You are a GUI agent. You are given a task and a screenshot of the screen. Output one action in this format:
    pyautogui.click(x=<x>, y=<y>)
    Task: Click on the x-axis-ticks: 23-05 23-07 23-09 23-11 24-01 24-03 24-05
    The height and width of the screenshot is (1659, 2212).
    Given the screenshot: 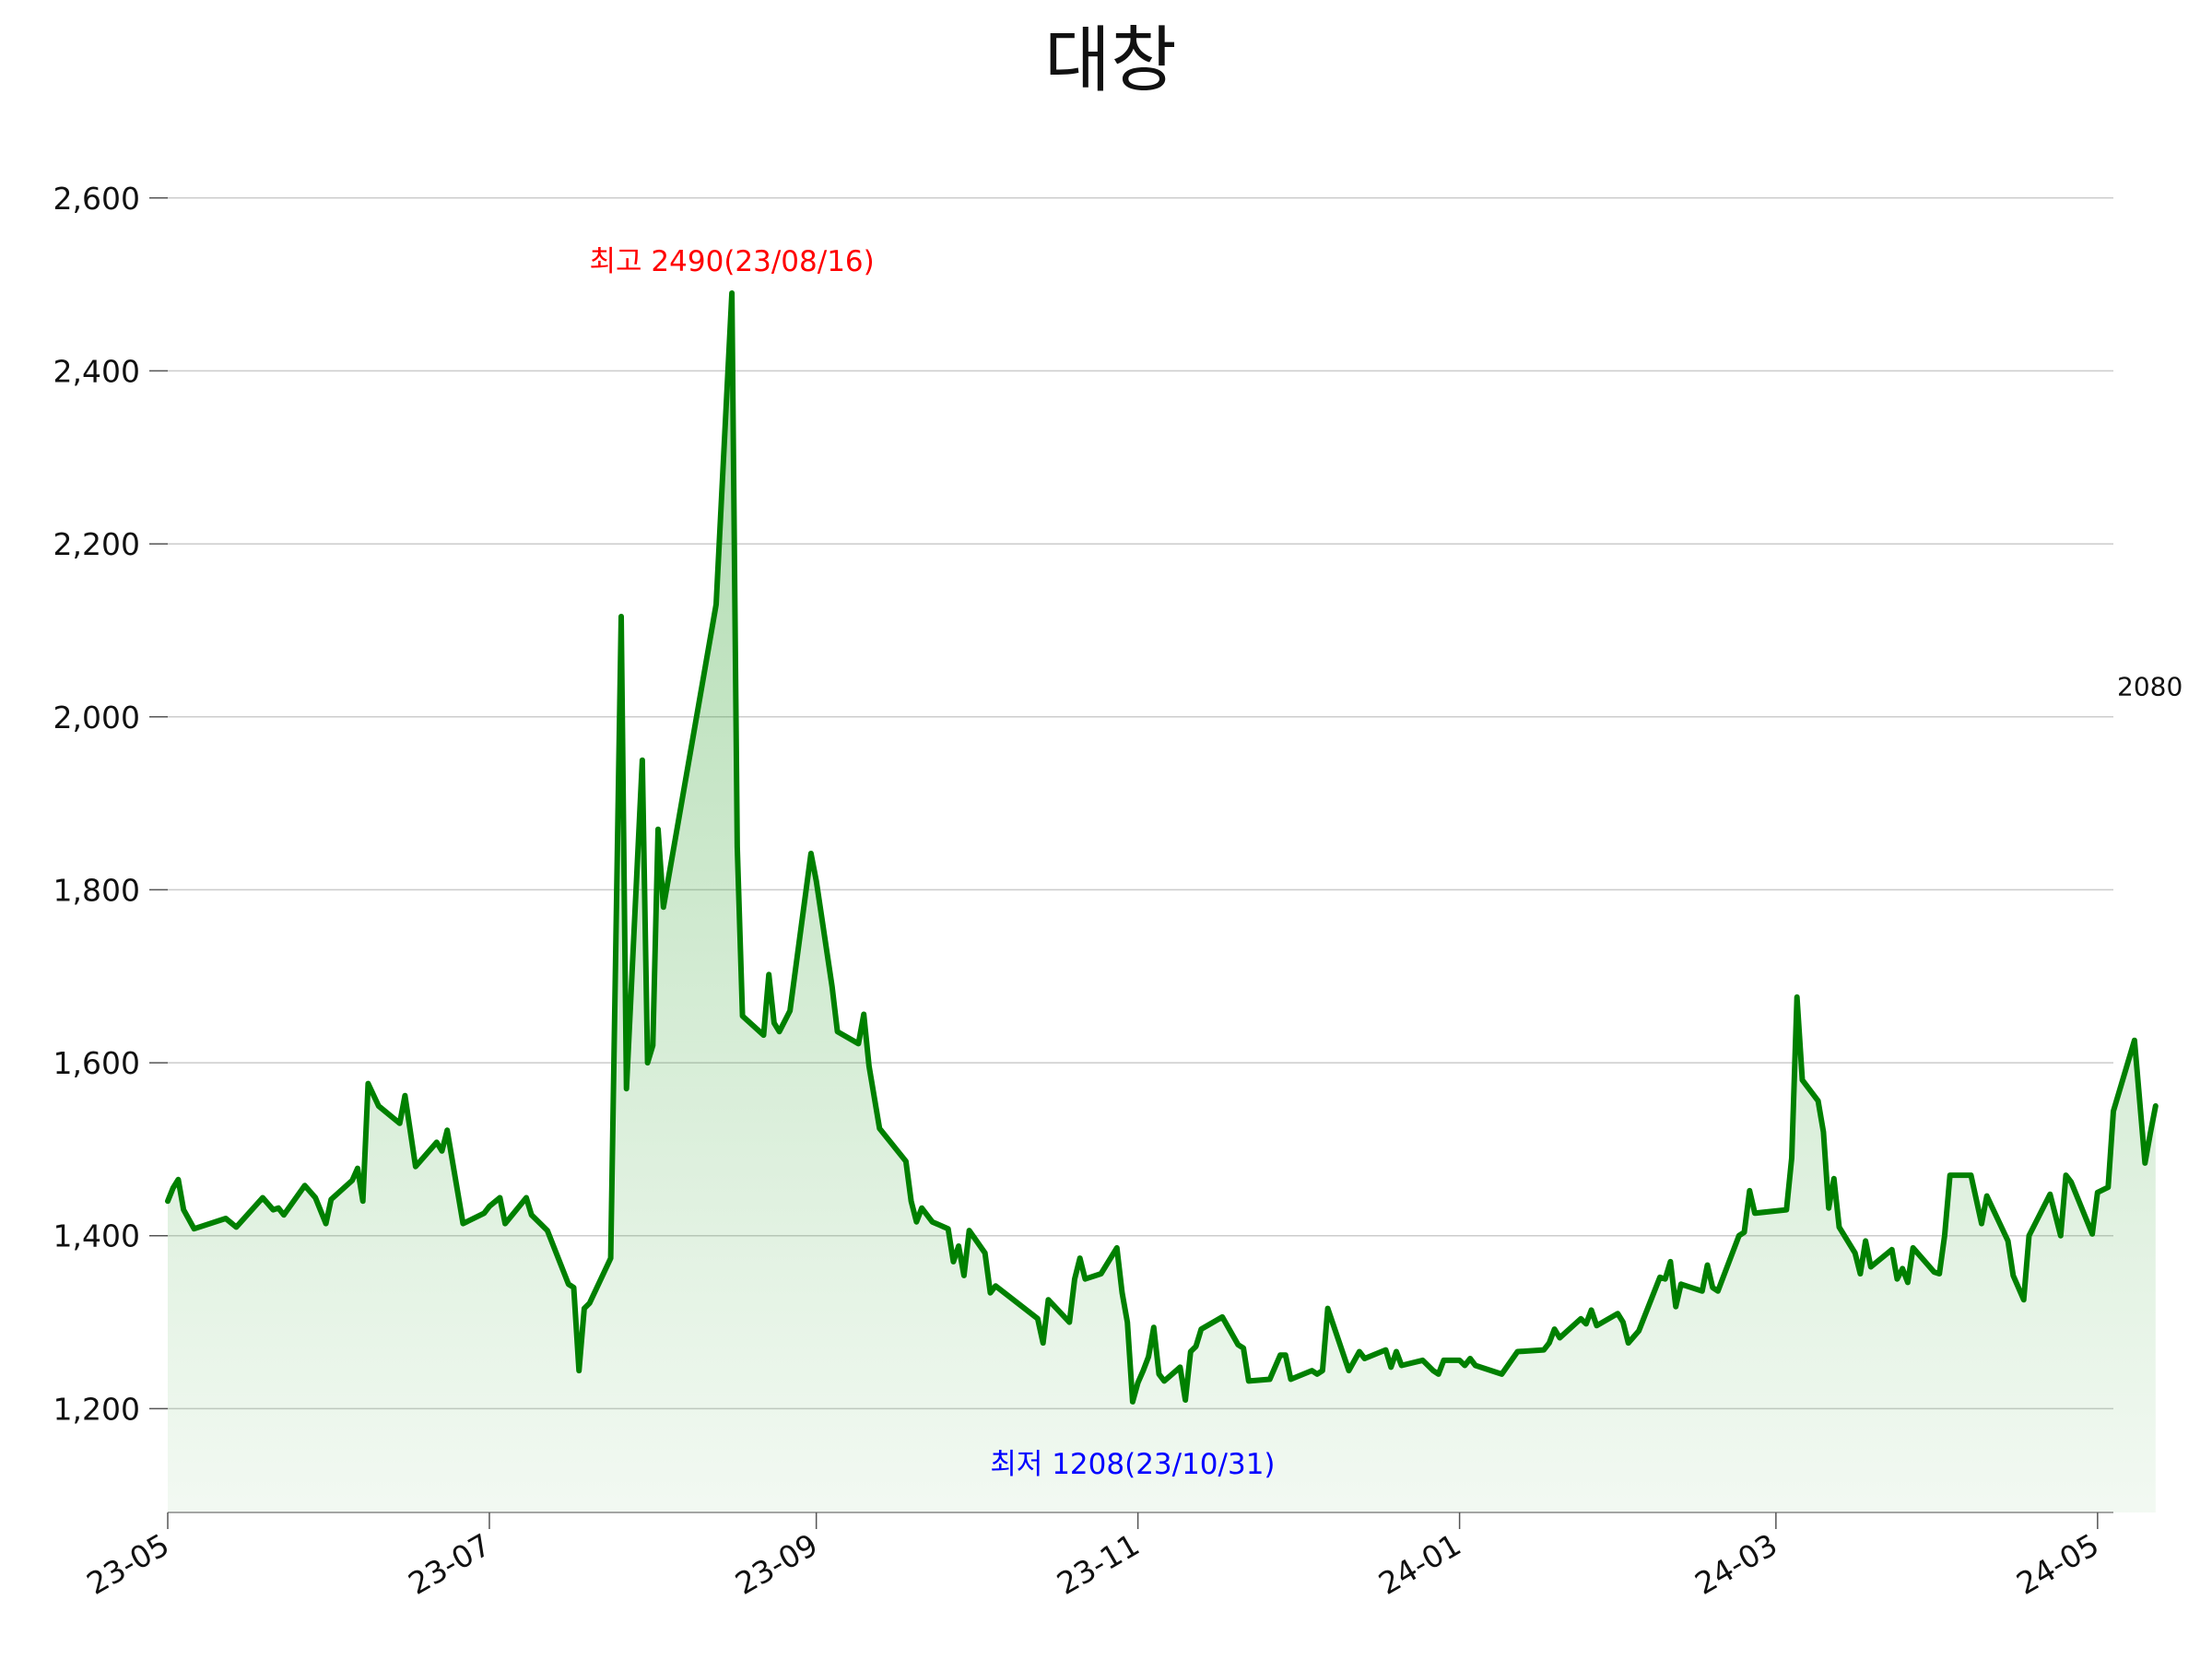 What is the action you would take?
    pyautogui.click(x=1092, y=1557)
    